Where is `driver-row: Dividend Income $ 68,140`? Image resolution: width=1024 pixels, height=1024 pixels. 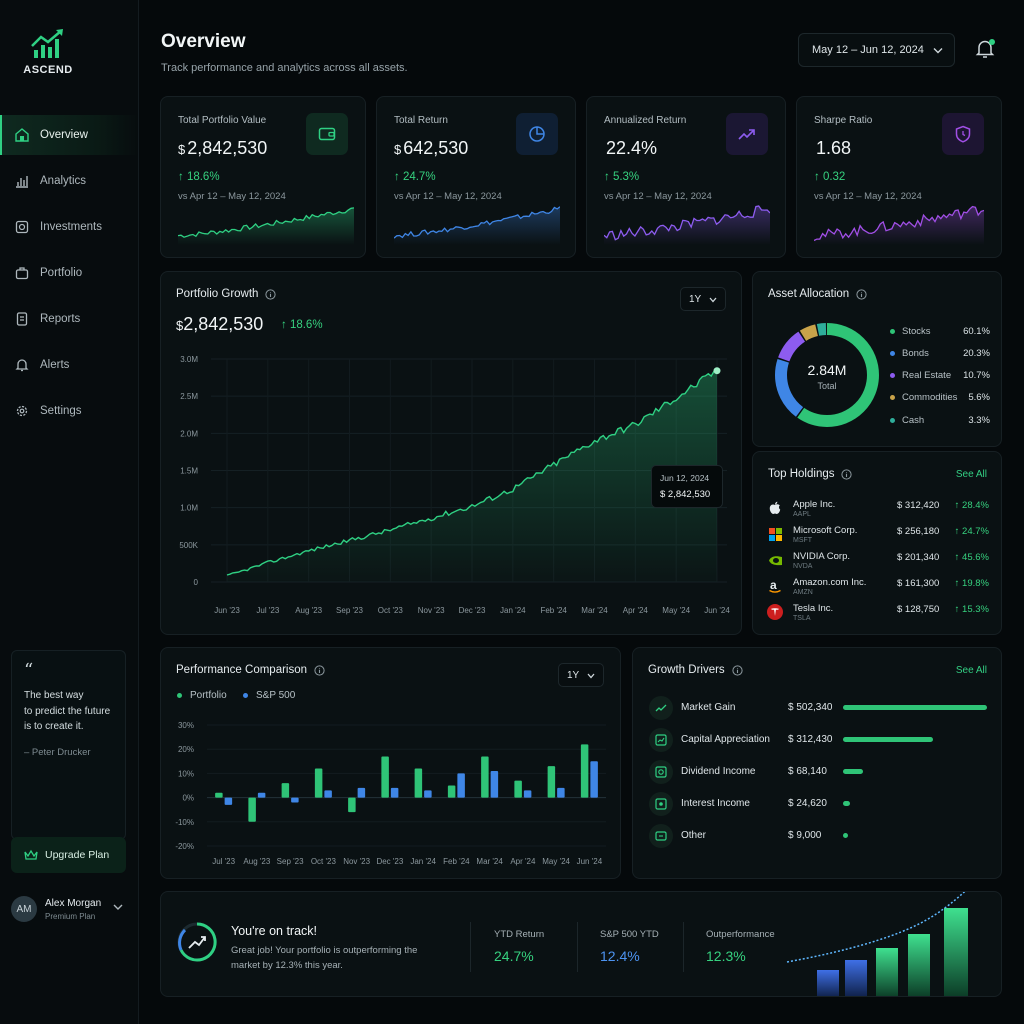
driver-row: Dividend Income $ 68,140 is located at coordinates (819, 772).